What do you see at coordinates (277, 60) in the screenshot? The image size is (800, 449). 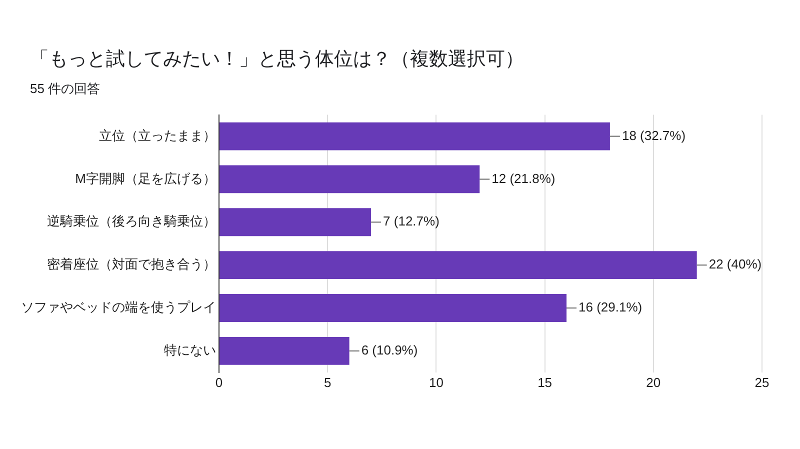 I see `chart-title: 「もっと試してみたい！」と思う体位は？（複数選択可）` at bounding box center [277, 60].